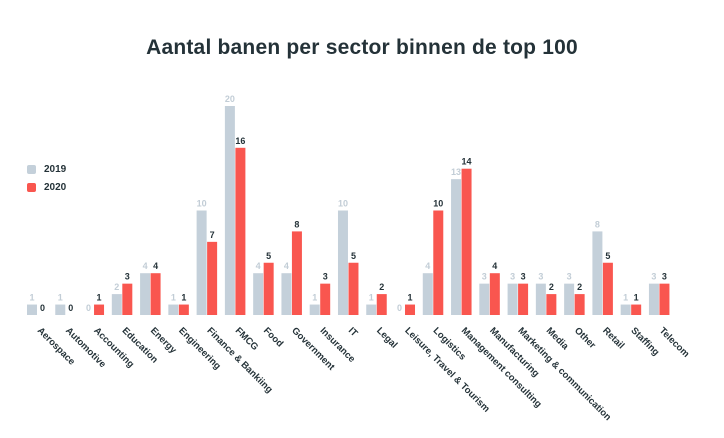  I want to click on data-label-2020-logistics: 10, so click(438, 204).